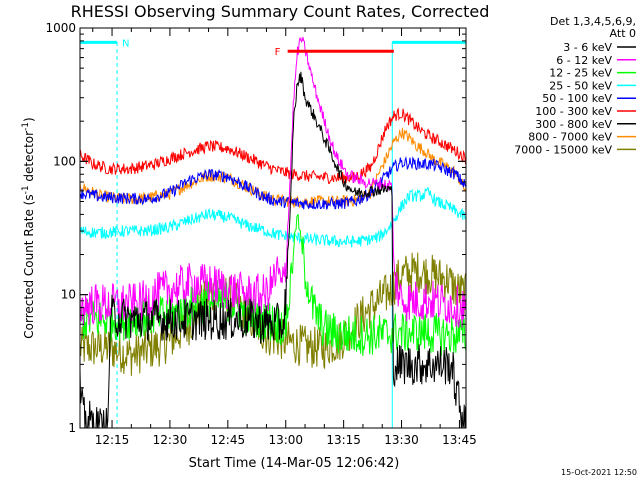  I want to click on legend-label: 3 - 6 keV, so click(587, 47).